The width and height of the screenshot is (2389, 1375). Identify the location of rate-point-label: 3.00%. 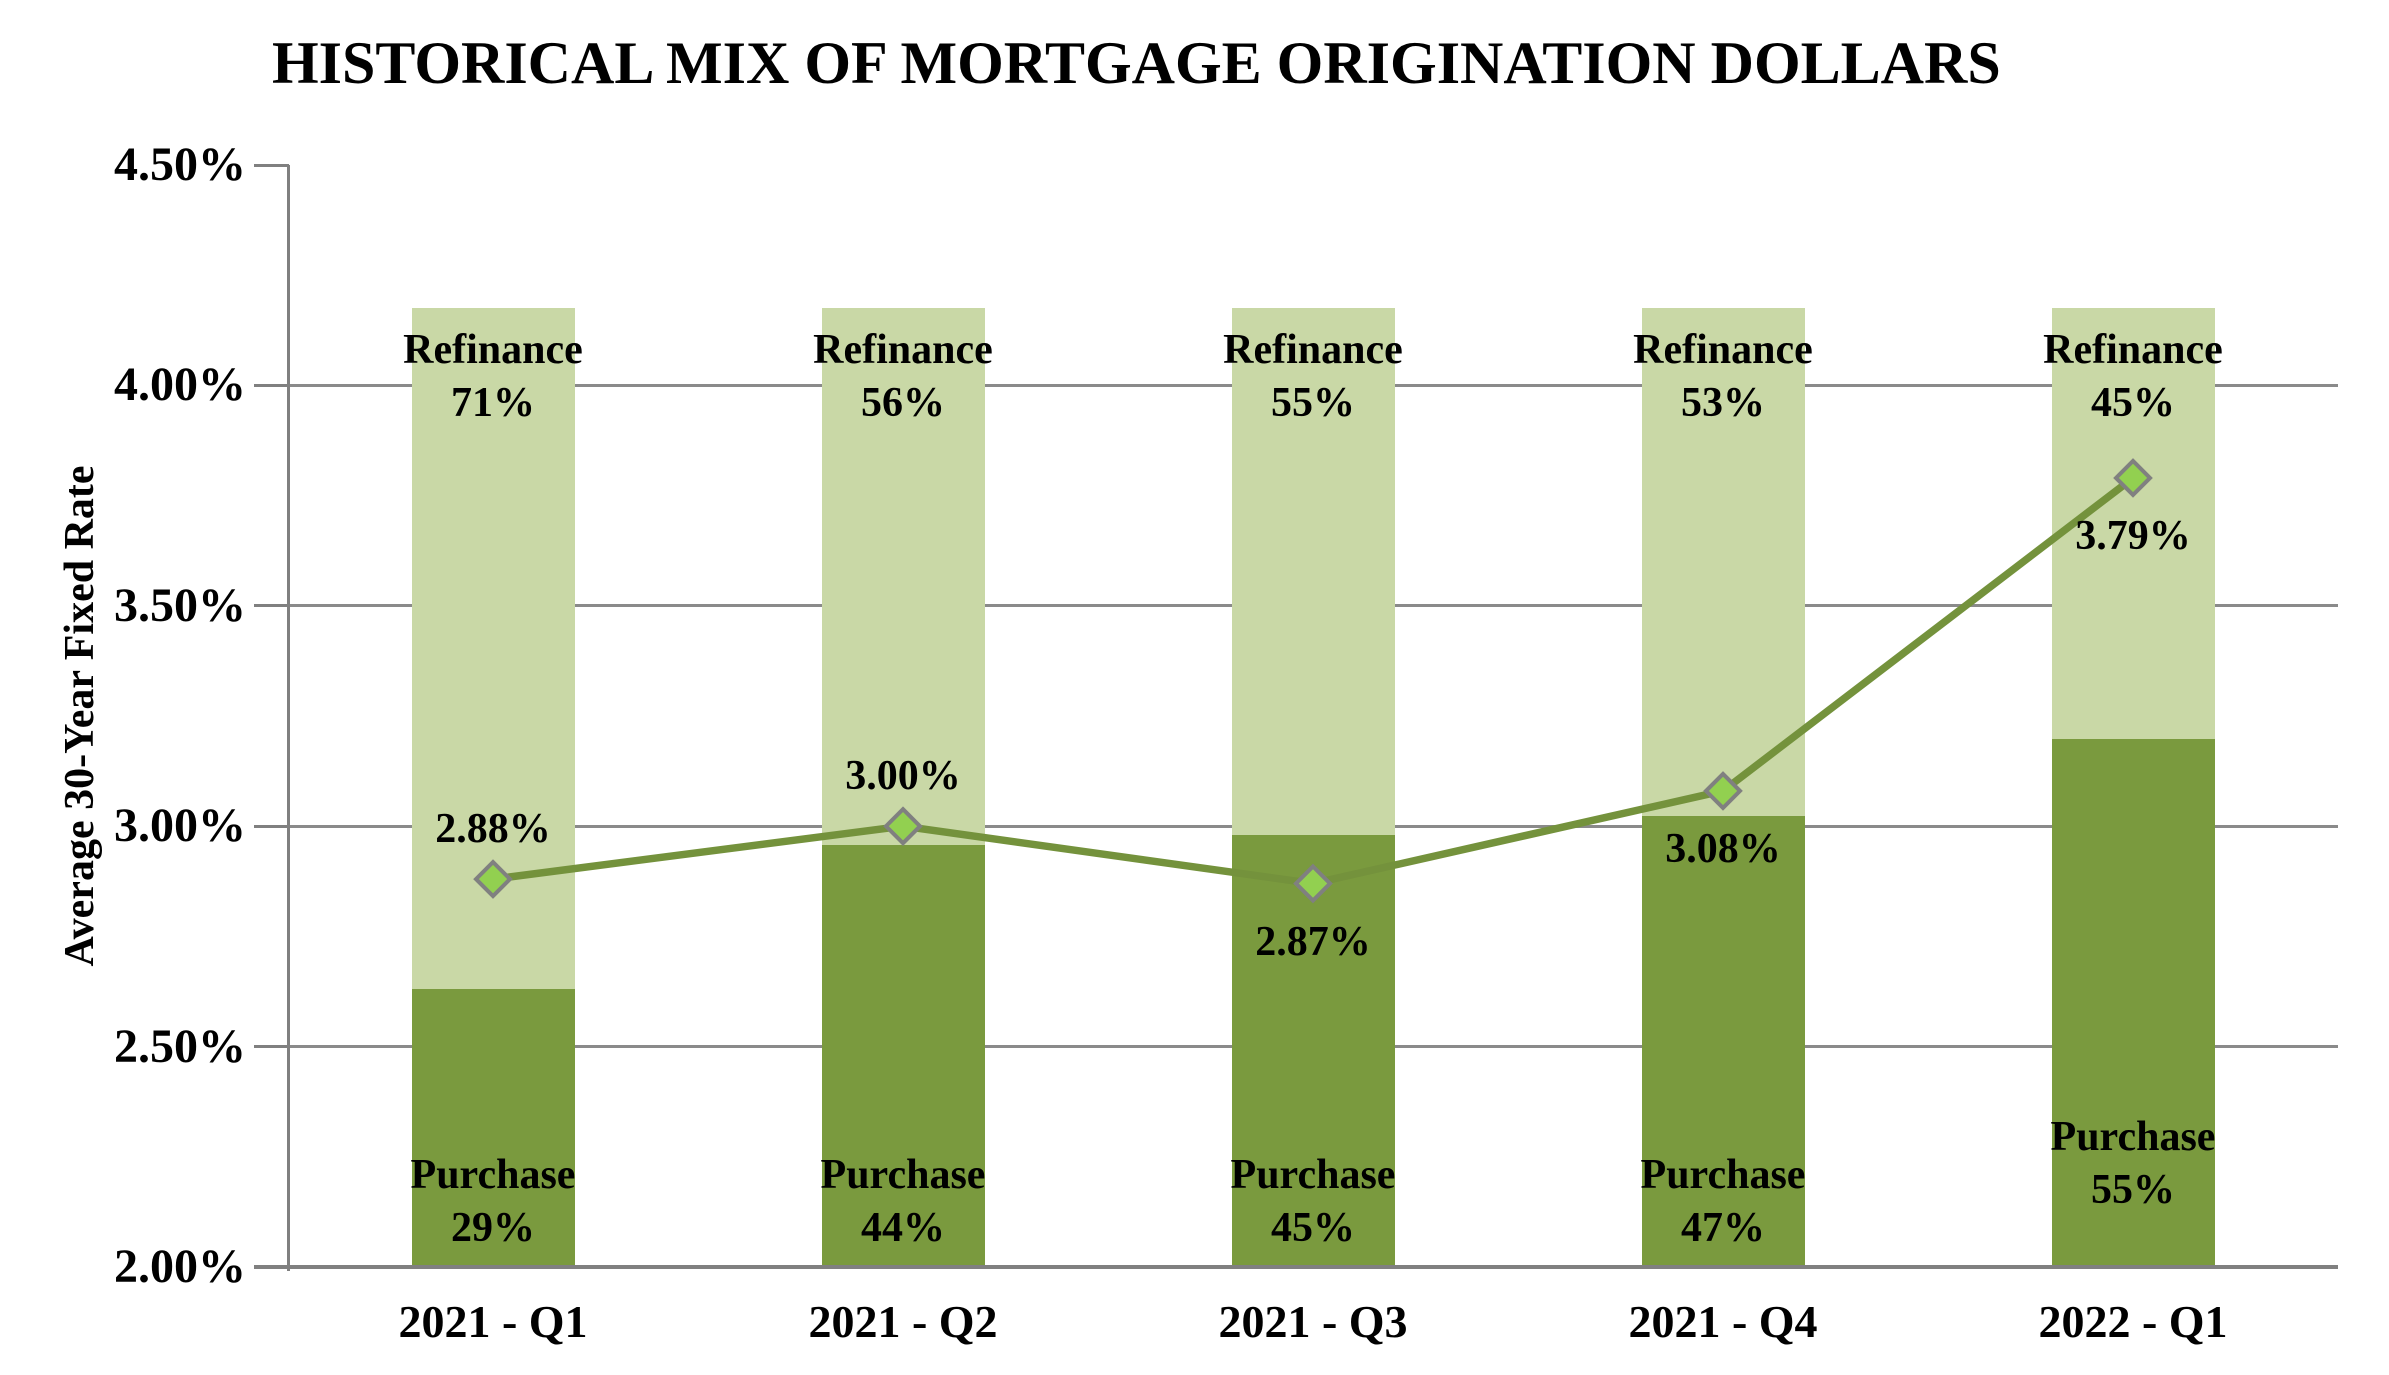
(903, 776).